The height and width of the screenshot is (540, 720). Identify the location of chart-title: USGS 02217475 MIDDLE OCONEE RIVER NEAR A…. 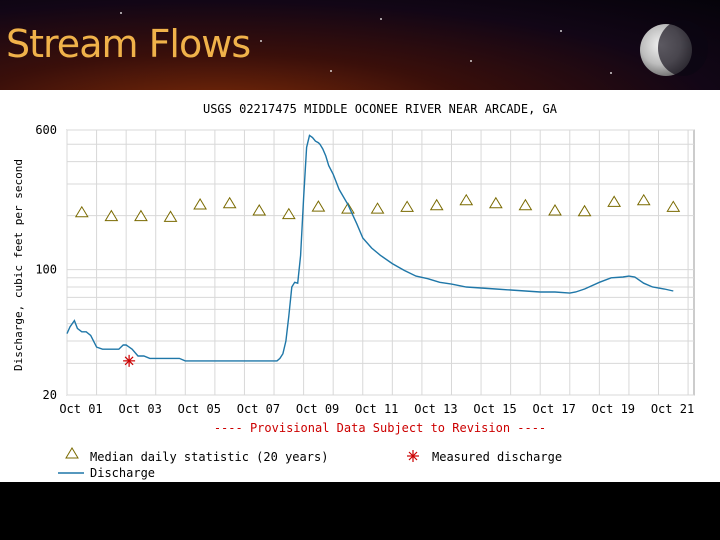
(380, 109).